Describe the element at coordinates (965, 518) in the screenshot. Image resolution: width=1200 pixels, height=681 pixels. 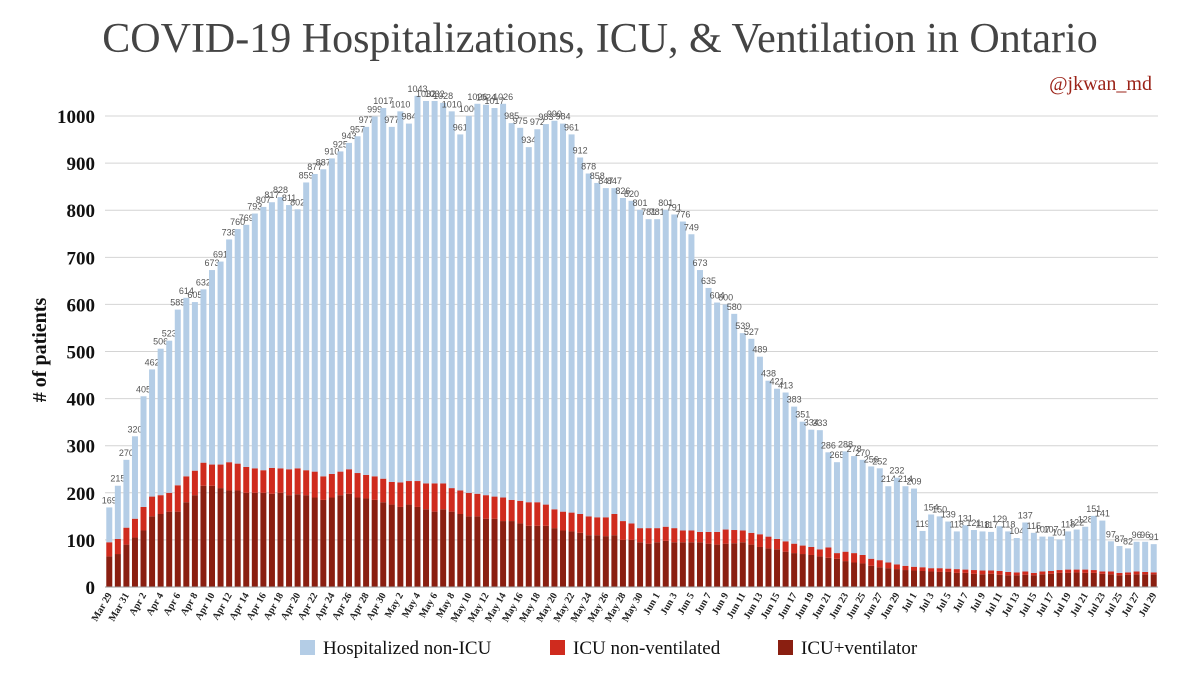
I see `bar-total-label: 131` at that location.